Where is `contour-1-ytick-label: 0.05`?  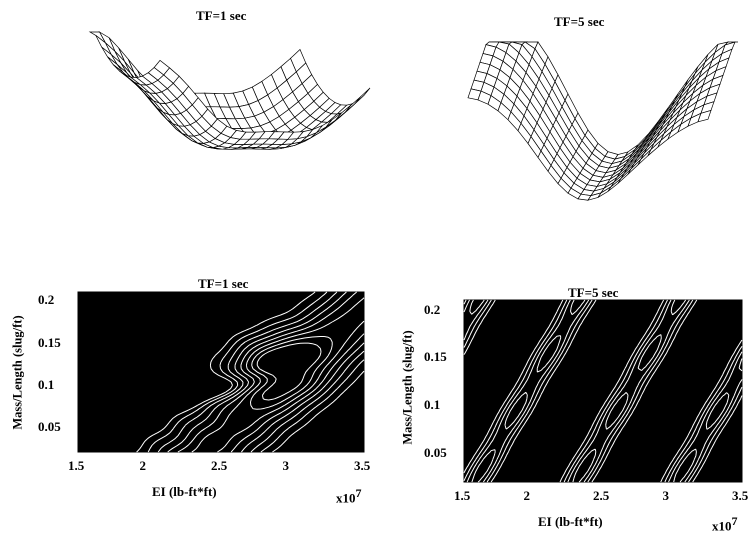
contour-1-ytick-label: 0.05 is located at coordinates (49, 426).